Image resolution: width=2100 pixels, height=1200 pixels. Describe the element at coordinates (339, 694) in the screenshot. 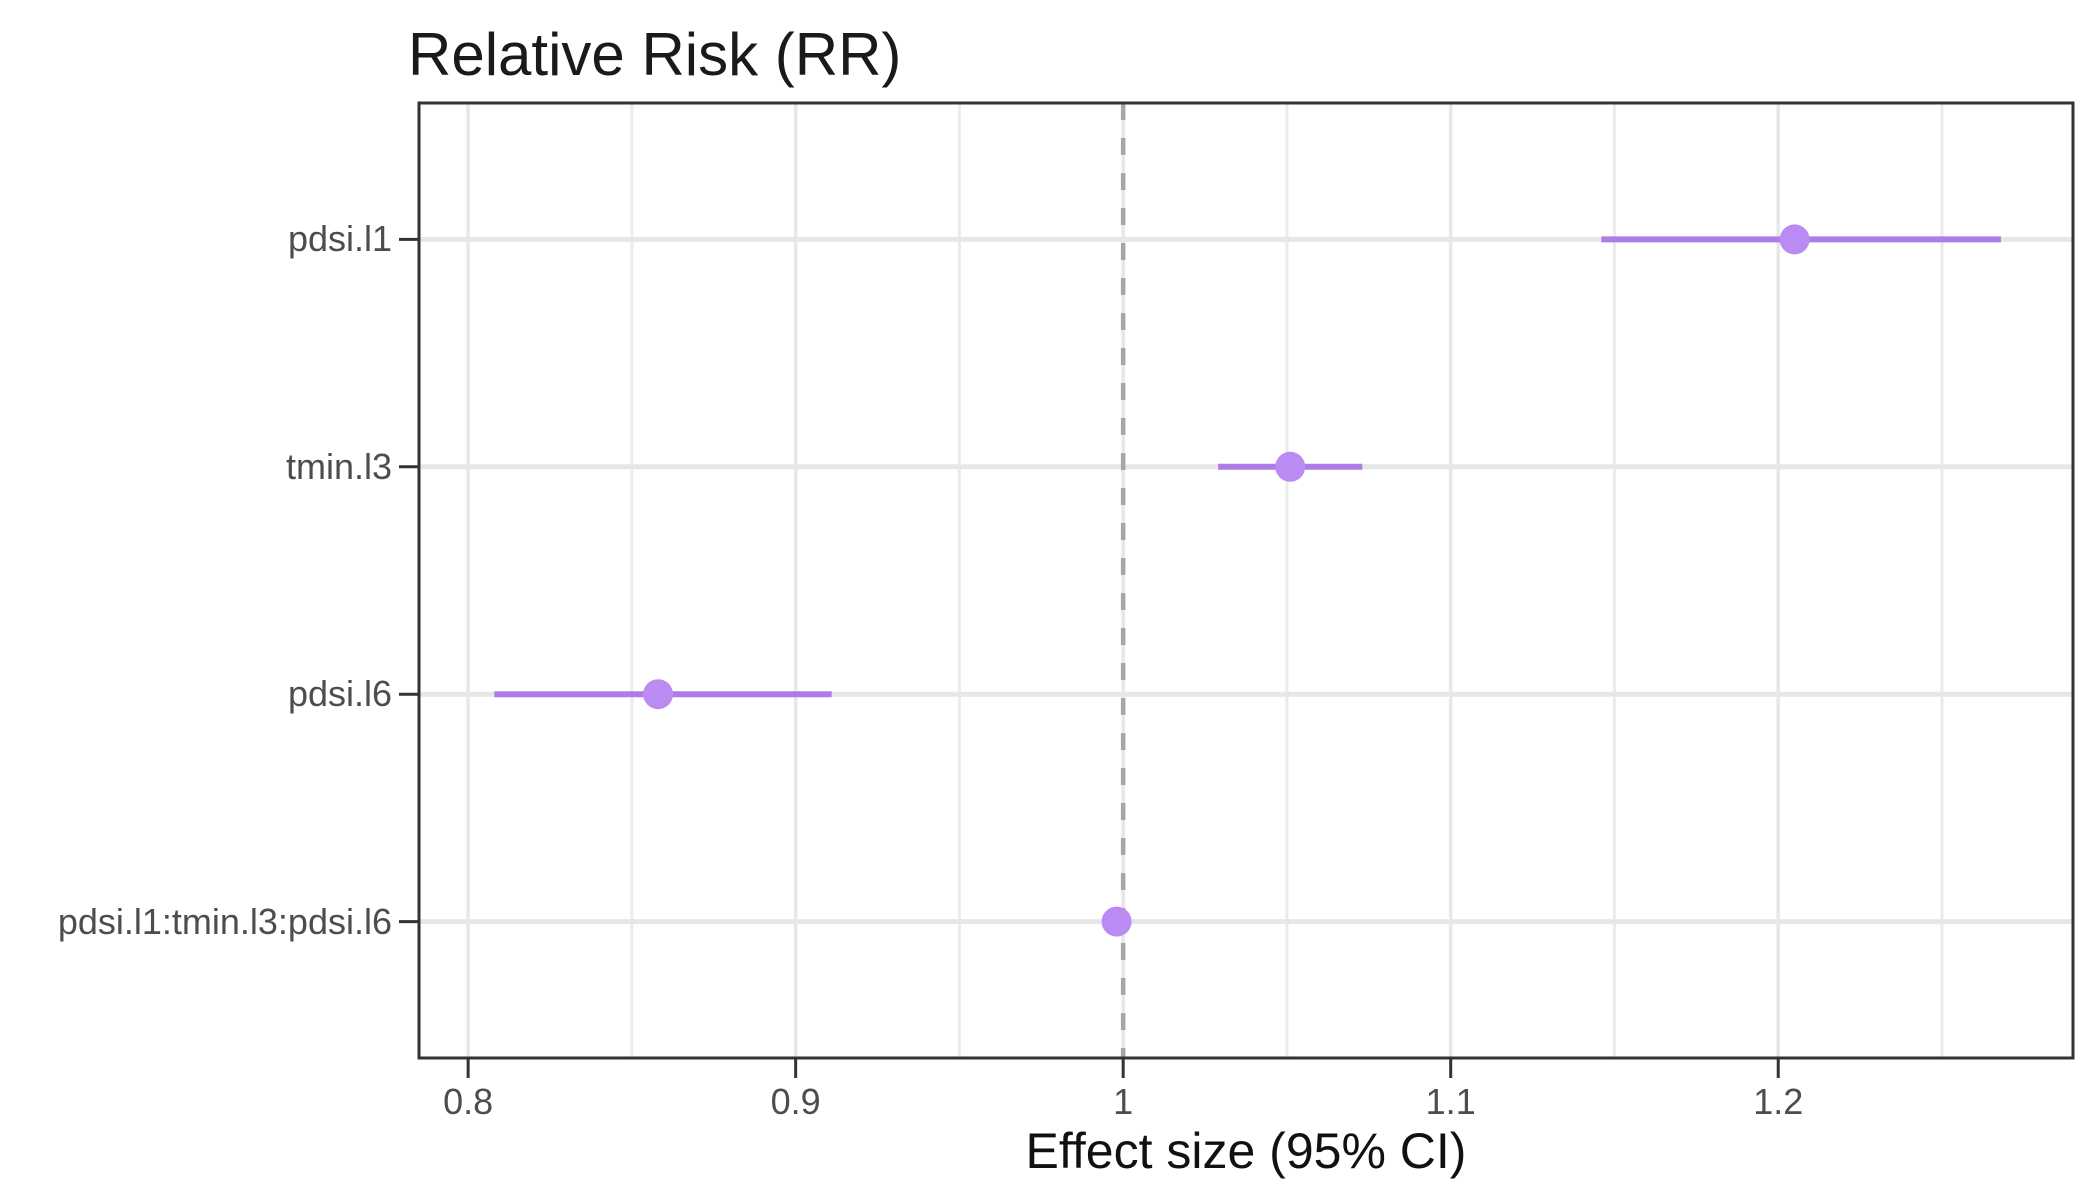

I see `y-axis-category-label: pdsi.l6` at that location.